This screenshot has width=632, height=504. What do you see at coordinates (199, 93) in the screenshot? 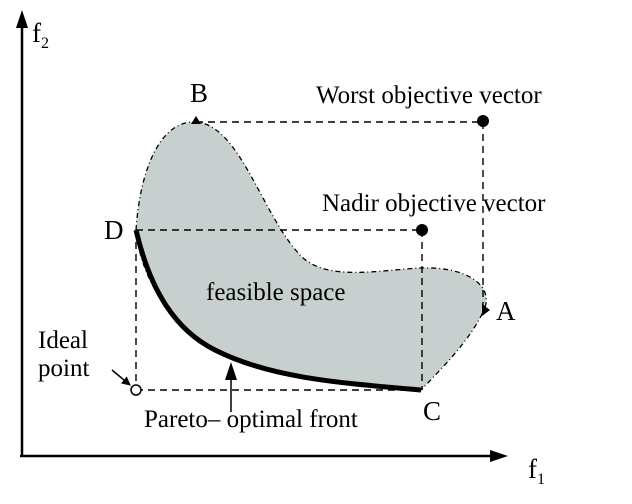
I see `point-b-label: B` at bounding box center [199, 93].